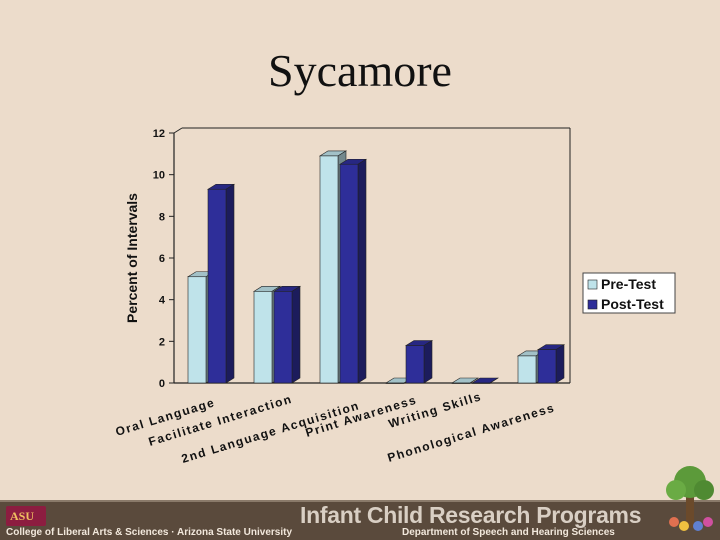  Describe the element at coordinates (471, 515) in the screenshot. I see `footer-program-title: Infant Child Research Programs` at that location.